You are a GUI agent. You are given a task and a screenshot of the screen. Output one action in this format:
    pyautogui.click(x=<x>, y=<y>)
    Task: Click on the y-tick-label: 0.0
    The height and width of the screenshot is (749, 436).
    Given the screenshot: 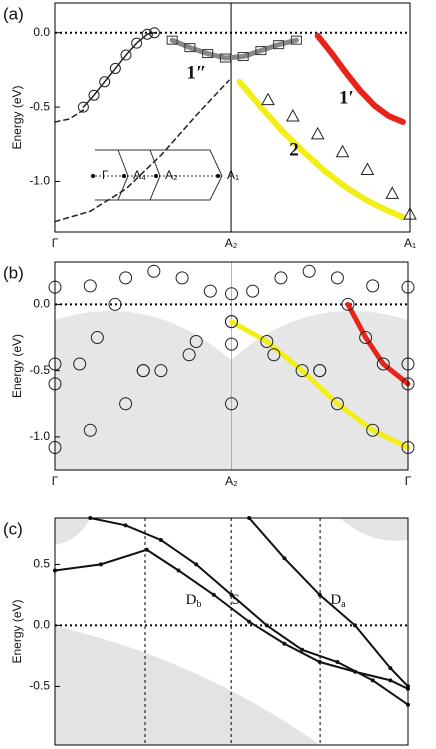 What is the action you would take?
    pyautogui.click(x=41, y=625)
    